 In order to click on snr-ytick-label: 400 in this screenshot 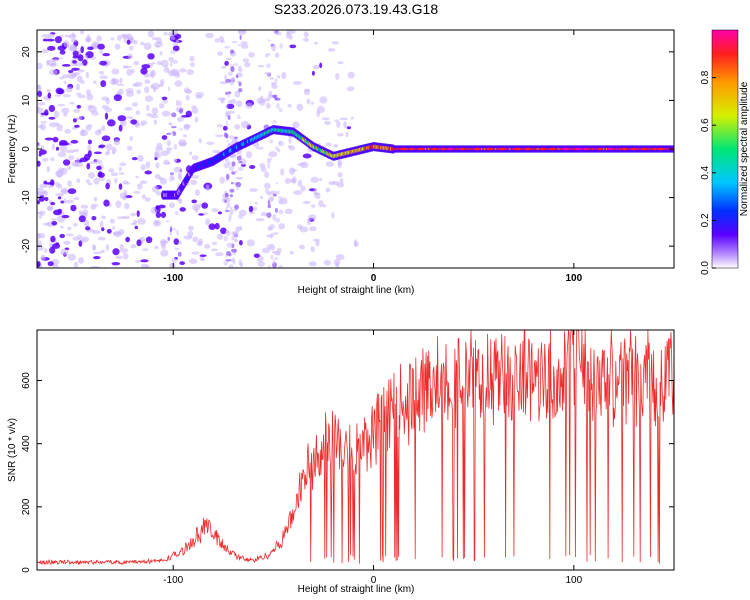, I will do `click(26, 443)`.